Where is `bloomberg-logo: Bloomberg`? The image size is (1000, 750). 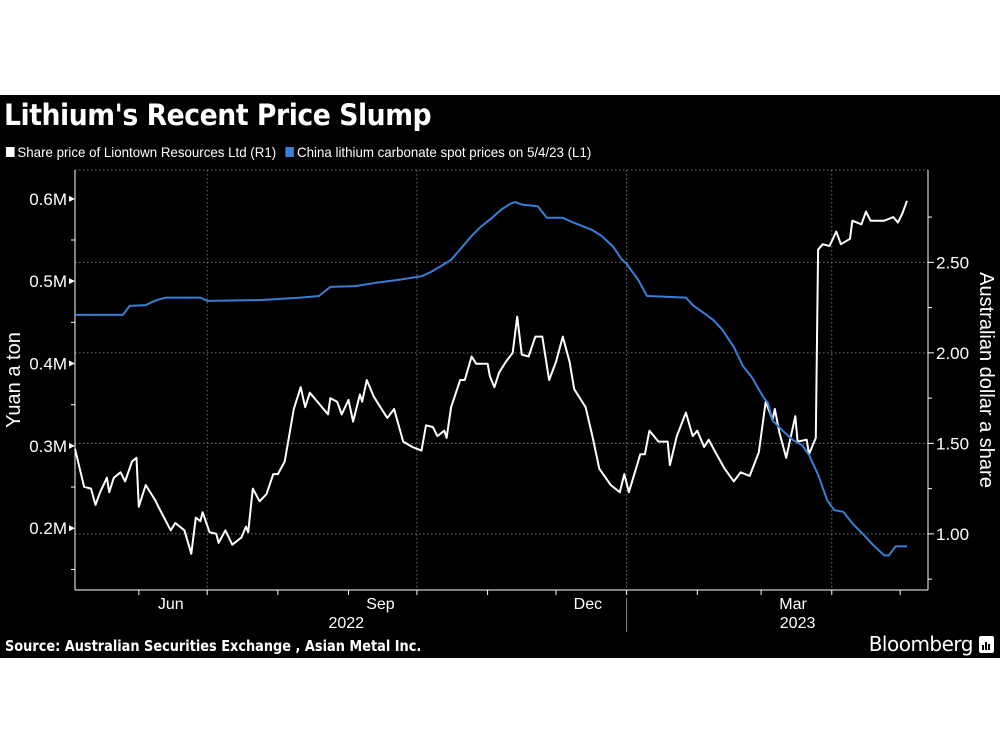 bloomberg-logo: Bloomberg is located at coordinates (931, 644).